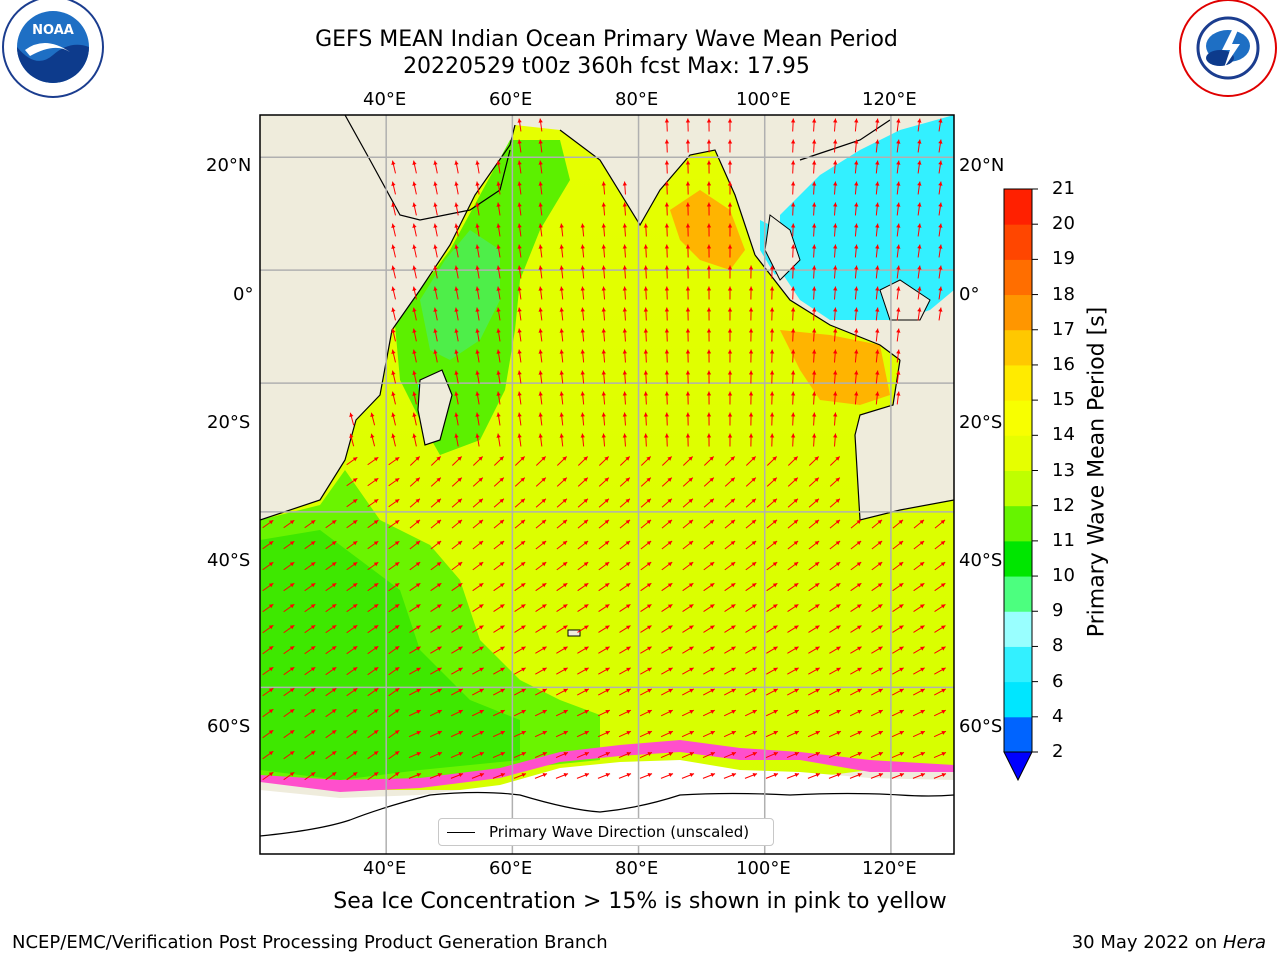 This screenshot has height=960, width=1280. I want to click on colorbar-tick-label: 8, so click(1058, 646).